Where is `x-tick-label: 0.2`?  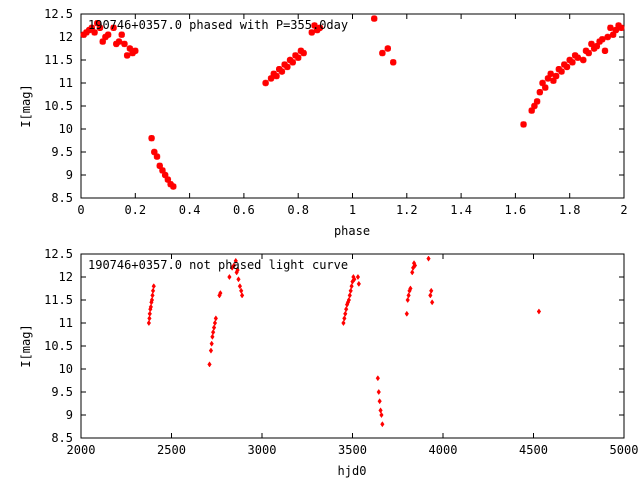 x-tick-label: 0.2 is located at coordinates (135, 210).